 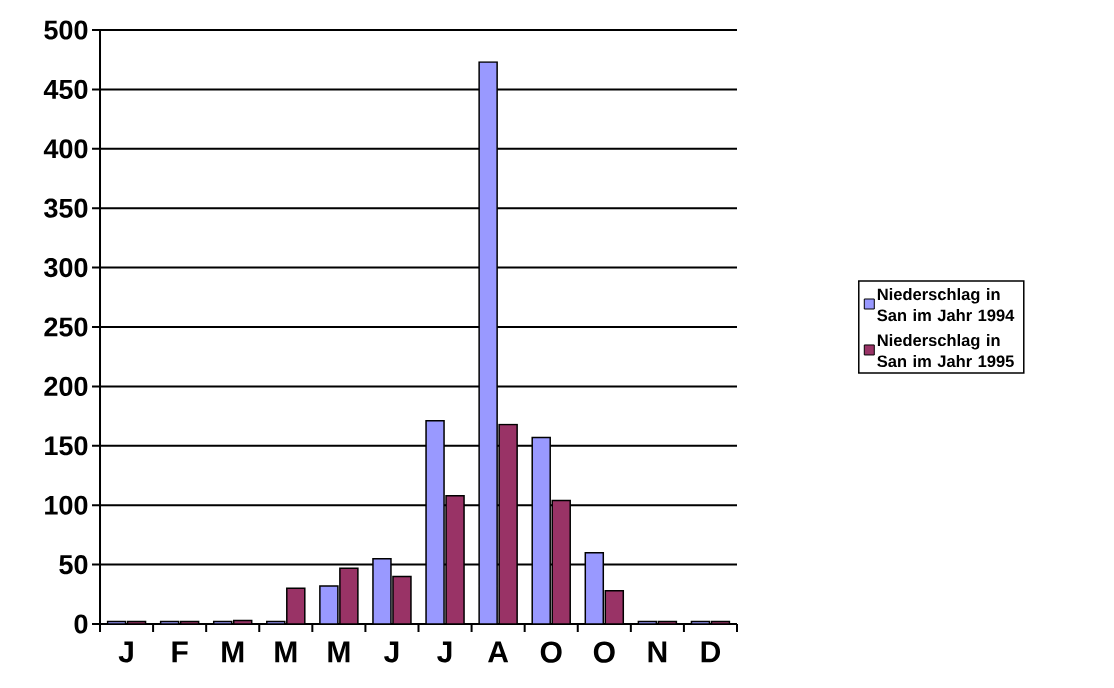 What do you see at coordinates (66, 208) in the screenshot?
I see `y-tick-label: 350` at bounding box center [66, 208].